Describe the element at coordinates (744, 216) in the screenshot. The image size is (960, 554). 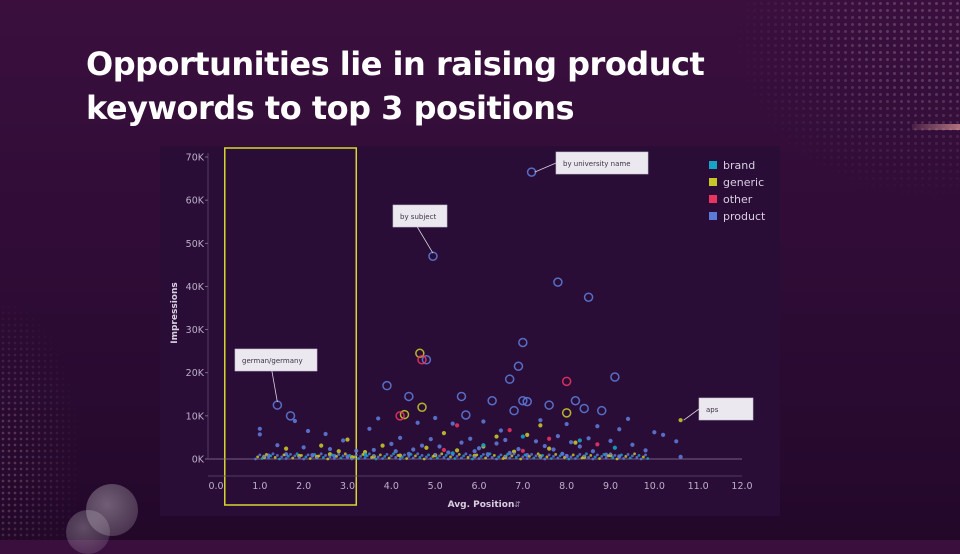
I see `legend-label: product` at that location.